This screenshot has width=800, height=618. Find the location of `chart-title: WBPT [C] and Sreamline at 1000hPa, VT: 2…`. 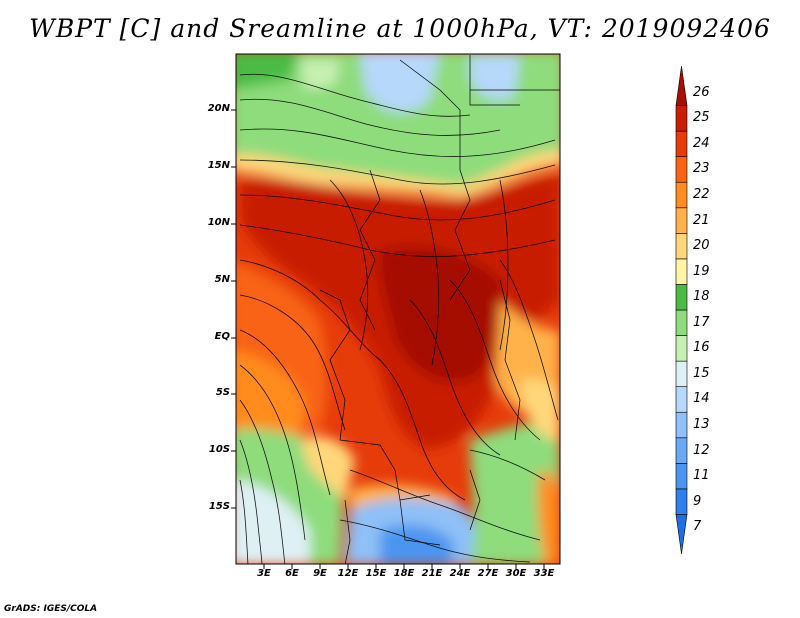

chart-title: WBPT [C] and Sreamline at 1000hPa, VT: 2… is located at coordinates (400, 28).